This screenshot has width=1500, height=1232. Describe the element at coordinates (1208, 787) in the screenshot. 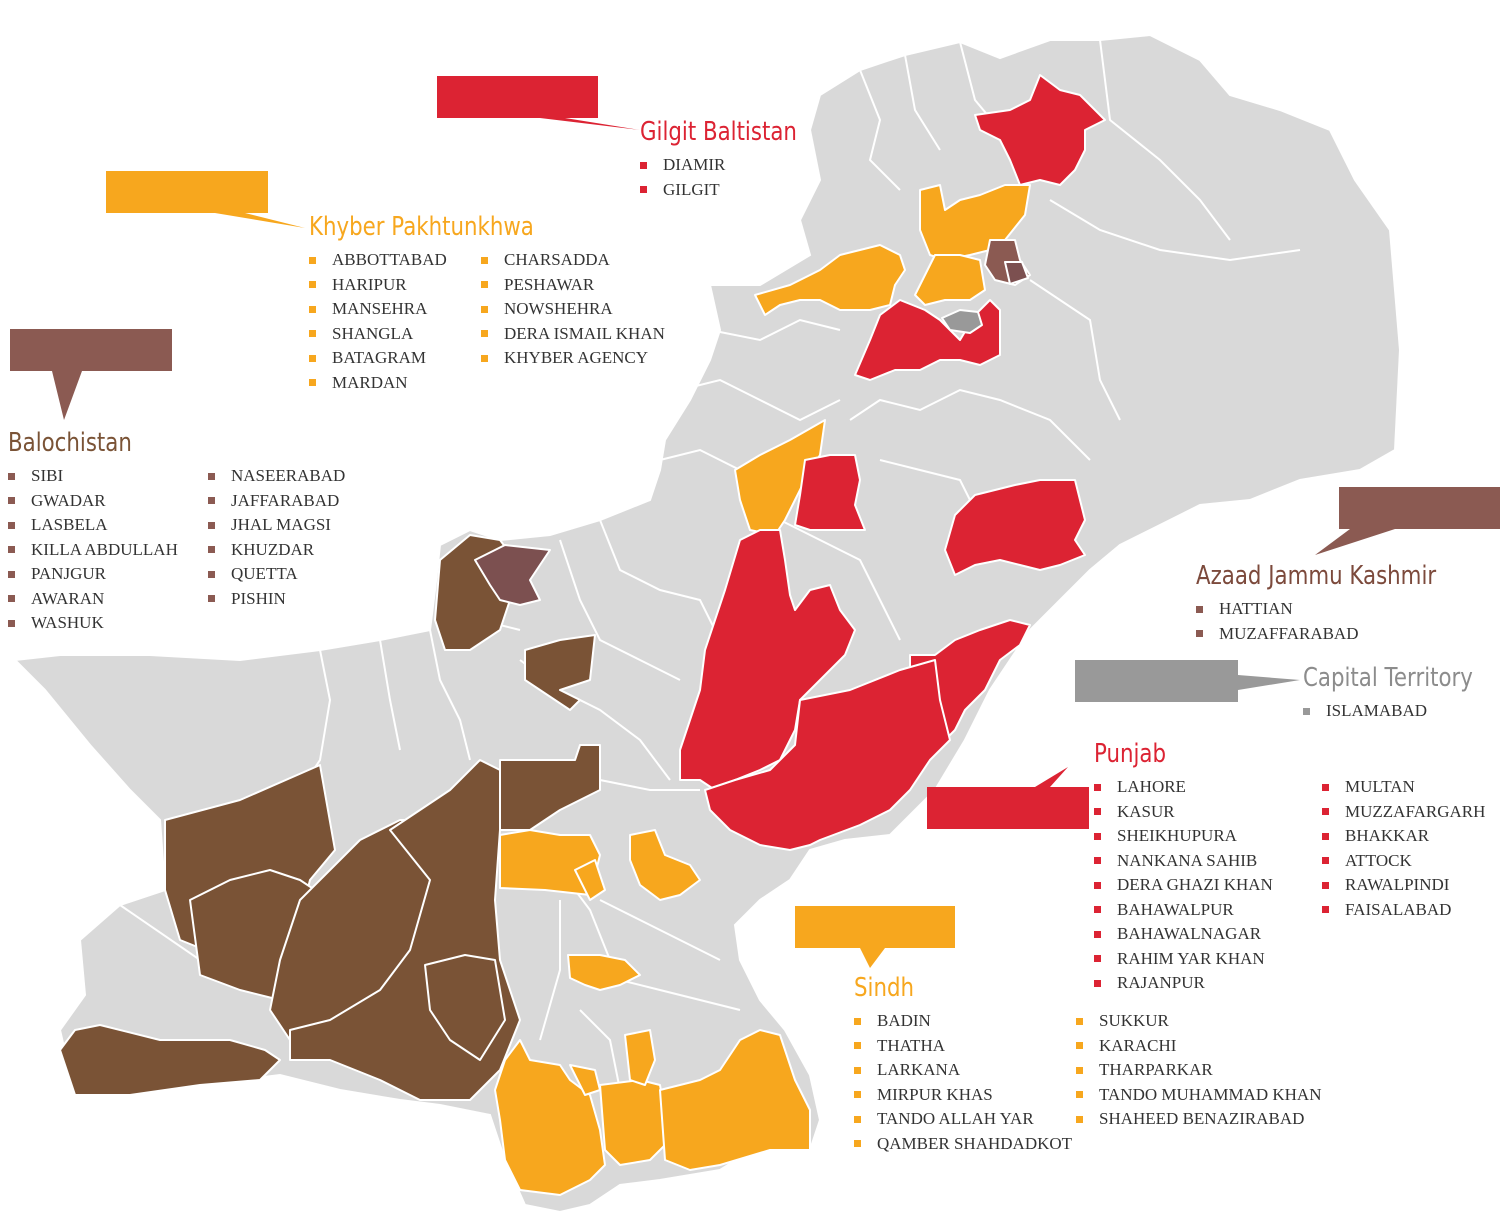

I see `district-item: LAHORE` at that location.